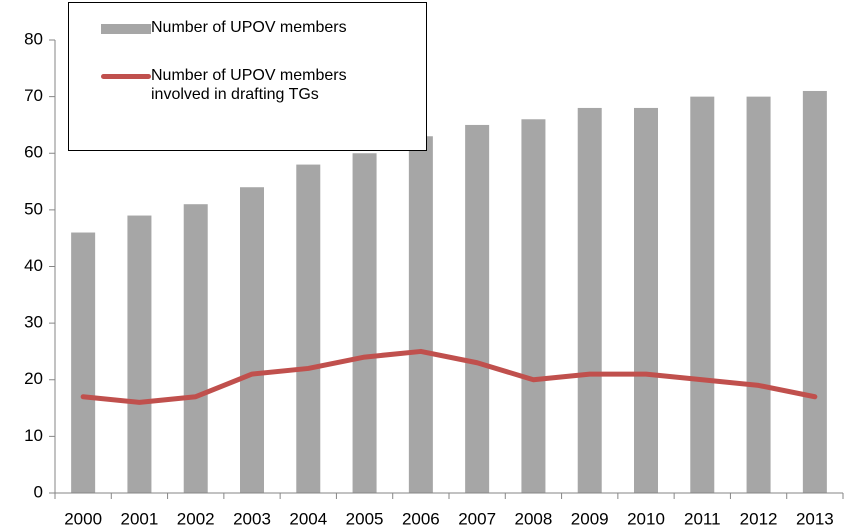 The image size is (856, 529). Describe the element at coordinates (140, 518) in the screenshot. I see `x-tick-label: 2001` at that location.